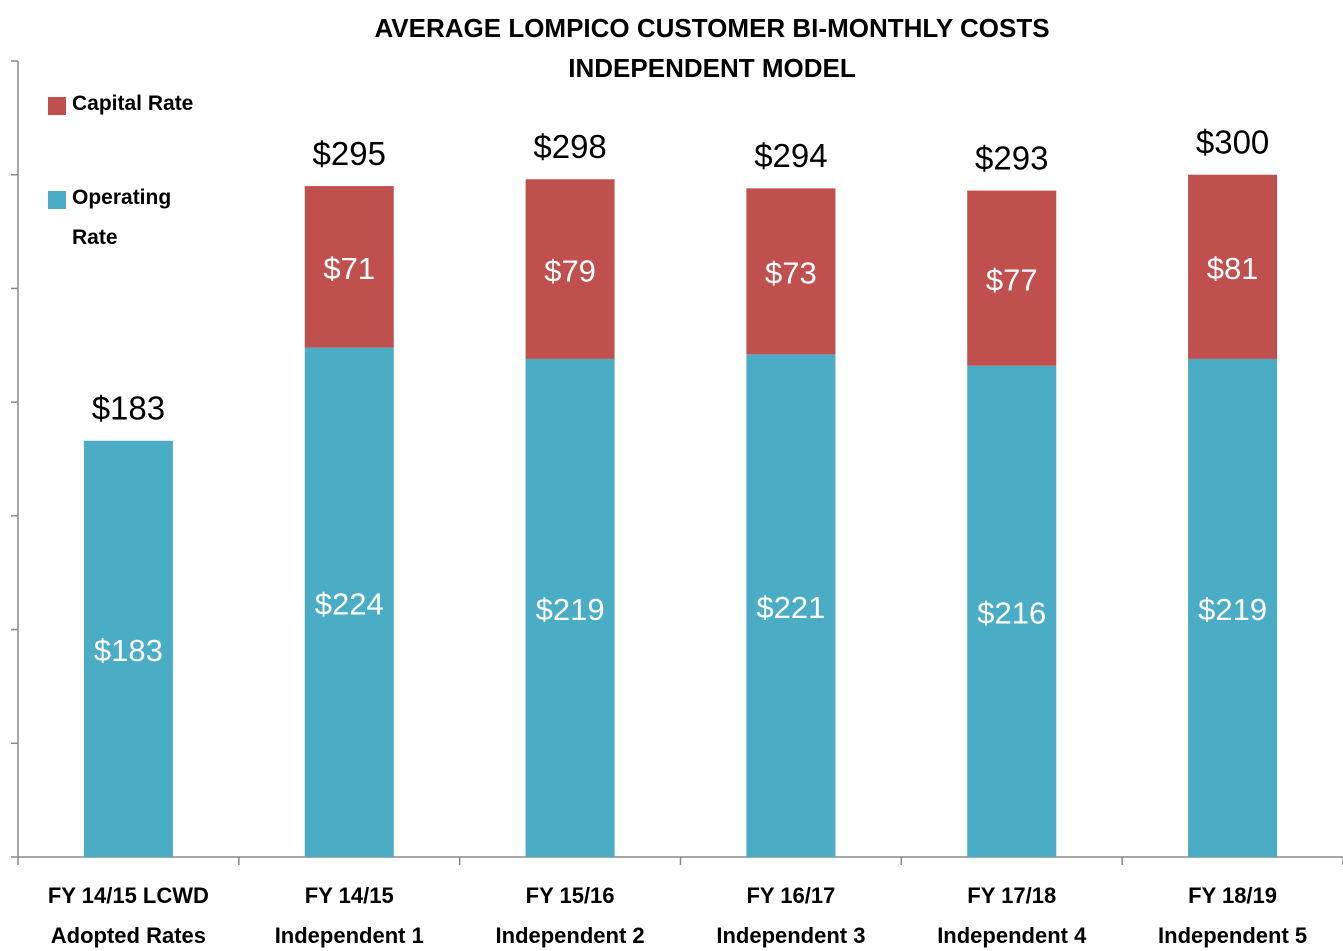 This screenshot has width=1343, height=951. I want to click on x-tick-label: FY 14/15, so click(349, 895).